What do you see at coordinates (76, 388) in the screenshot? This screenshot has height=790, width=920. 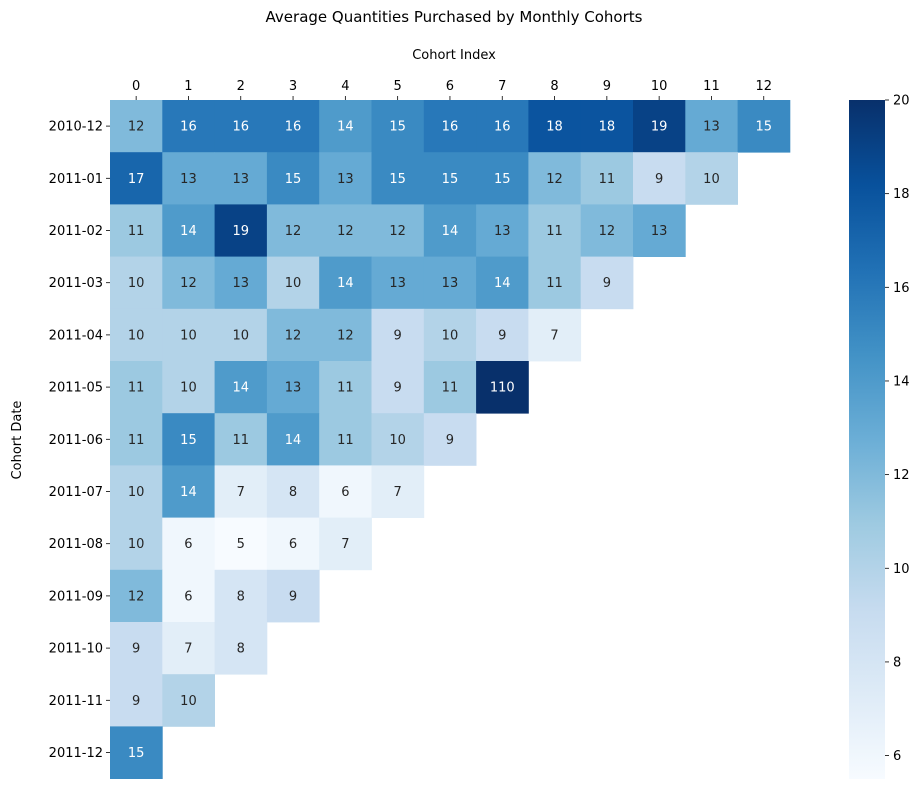 I see `y-tick-label: 2011-05` at bounding box center [76, 388].